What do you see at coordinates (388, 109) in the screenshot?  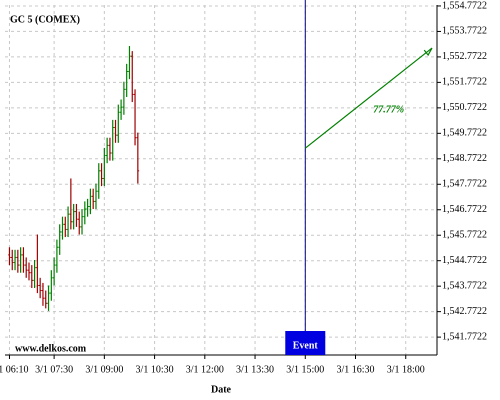 I see `forecast-label: 77.77%` at bounding box center [388, 109].